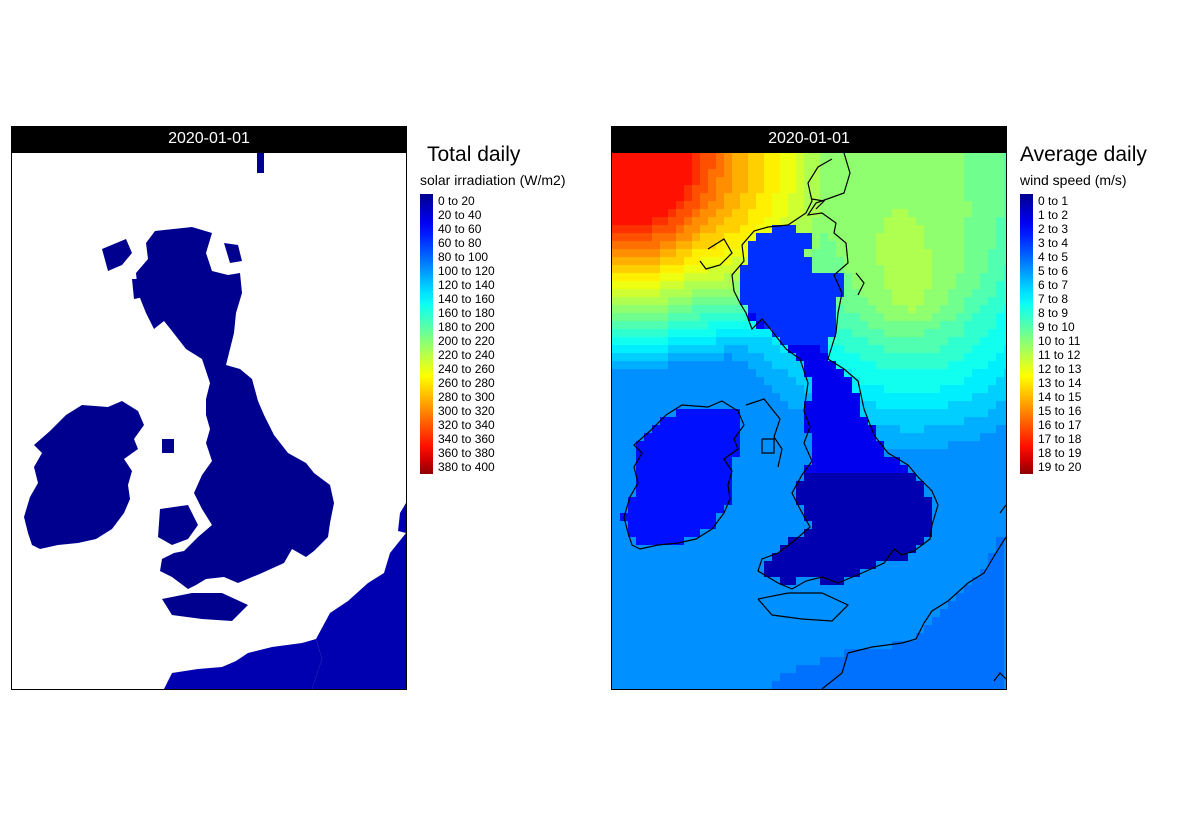 The width and height of the screenshot is (1200, 818). What do you see at coordinates (466, 411) in the screenshot?
I see `legend-label: 300 to 320` at bounding box center [466, 411].